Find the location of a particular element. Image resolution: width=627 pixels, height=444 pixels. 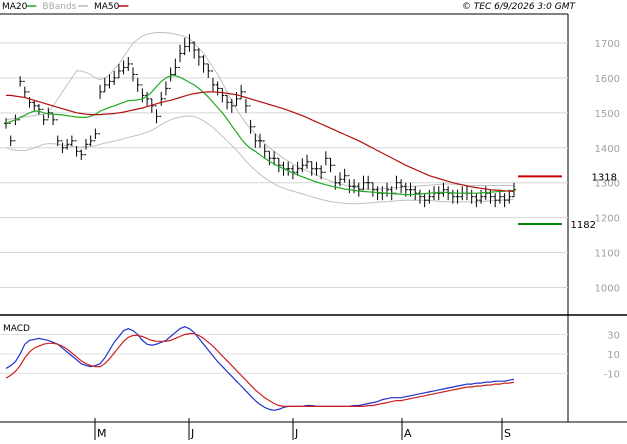

macd-y-ticks: 30 10 -10 is located at coordinates (612, 356).